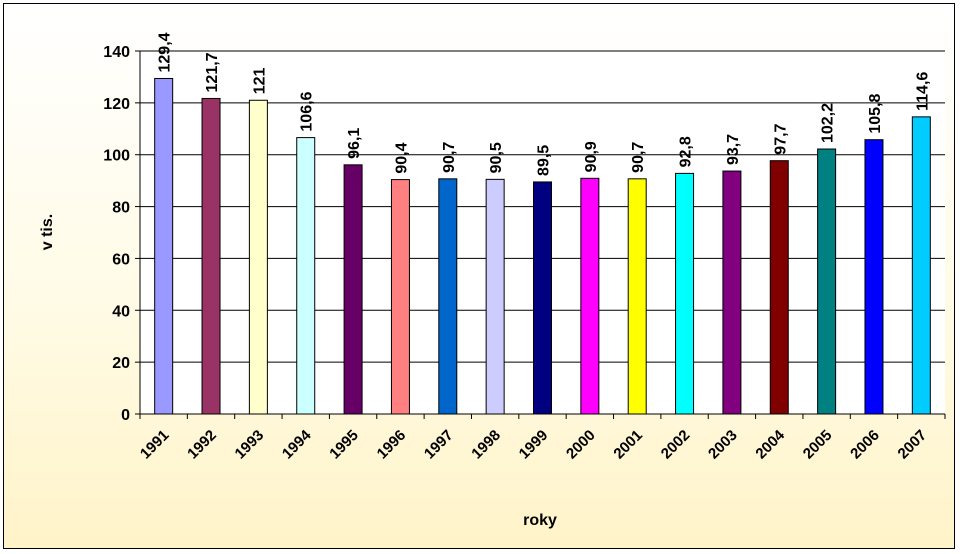 The height and width of the screenshot is (554, 960). What do you see at coordinates (770, 444) in the screenshot?
I see `x-tick-label-2004: 2004` at bounding box center [770, 444].